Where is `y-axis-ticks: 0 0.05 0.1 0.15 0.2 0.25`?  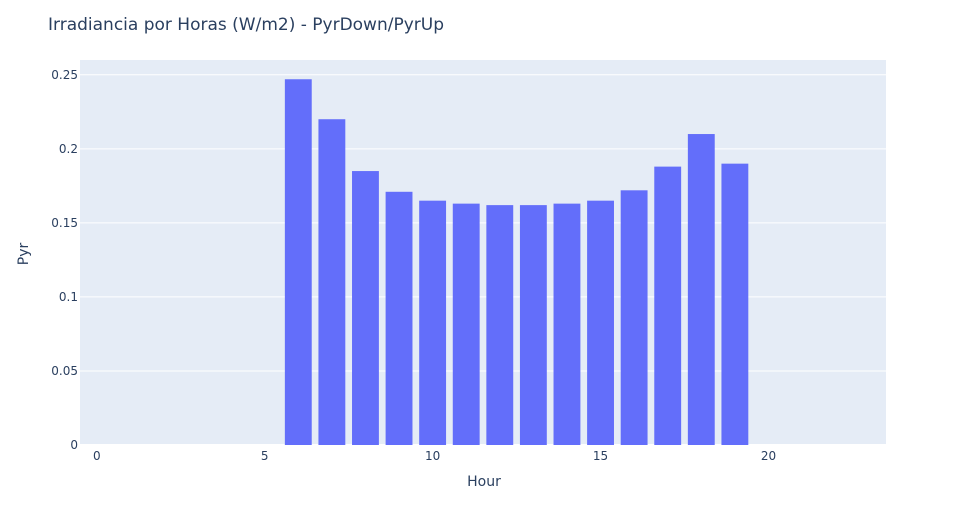 y-axis-ticks: 0 0.05 0.1 0.15 0.2 0.25 is located at coordinates (64, 260).